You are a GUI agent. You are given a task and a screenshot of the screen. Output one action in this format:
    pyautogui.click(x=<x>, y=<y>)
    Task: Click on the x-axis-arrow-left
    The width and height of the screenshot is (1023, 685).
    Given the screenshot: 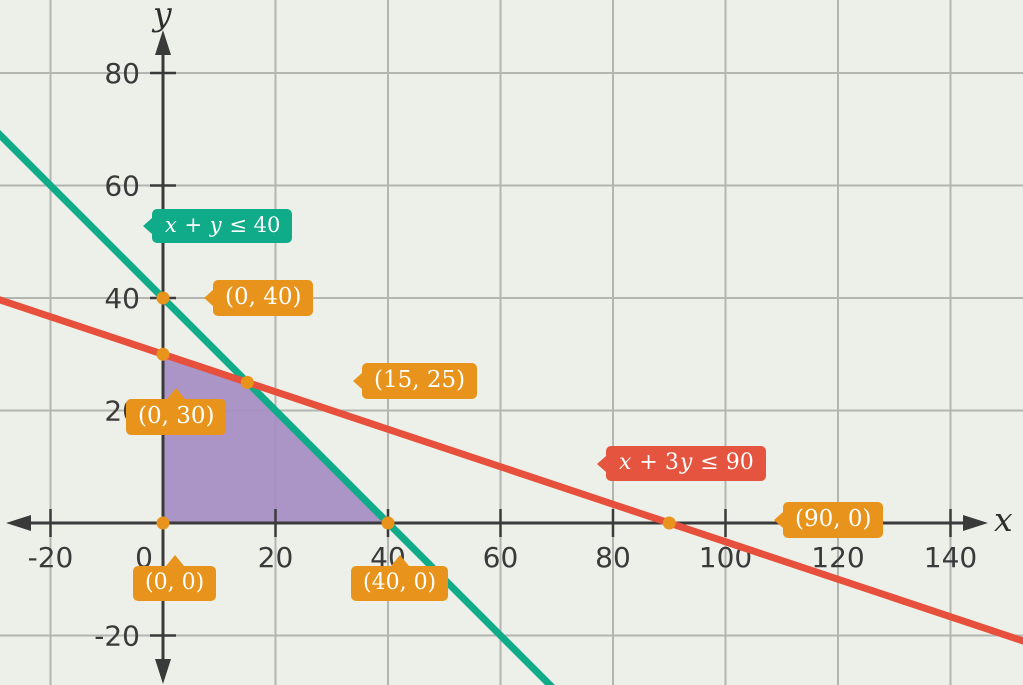 What is the action you would take?
    pyautogui.click(x=18, y=523)
    